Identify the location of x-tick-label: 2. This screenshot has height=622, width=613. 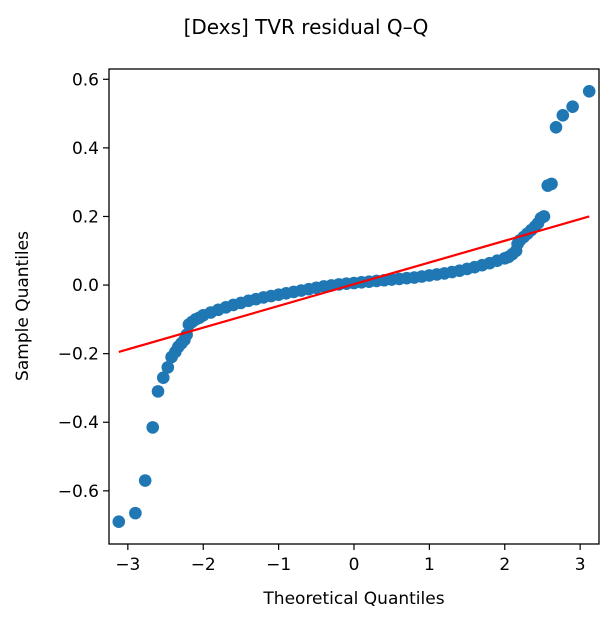
(504, 565).